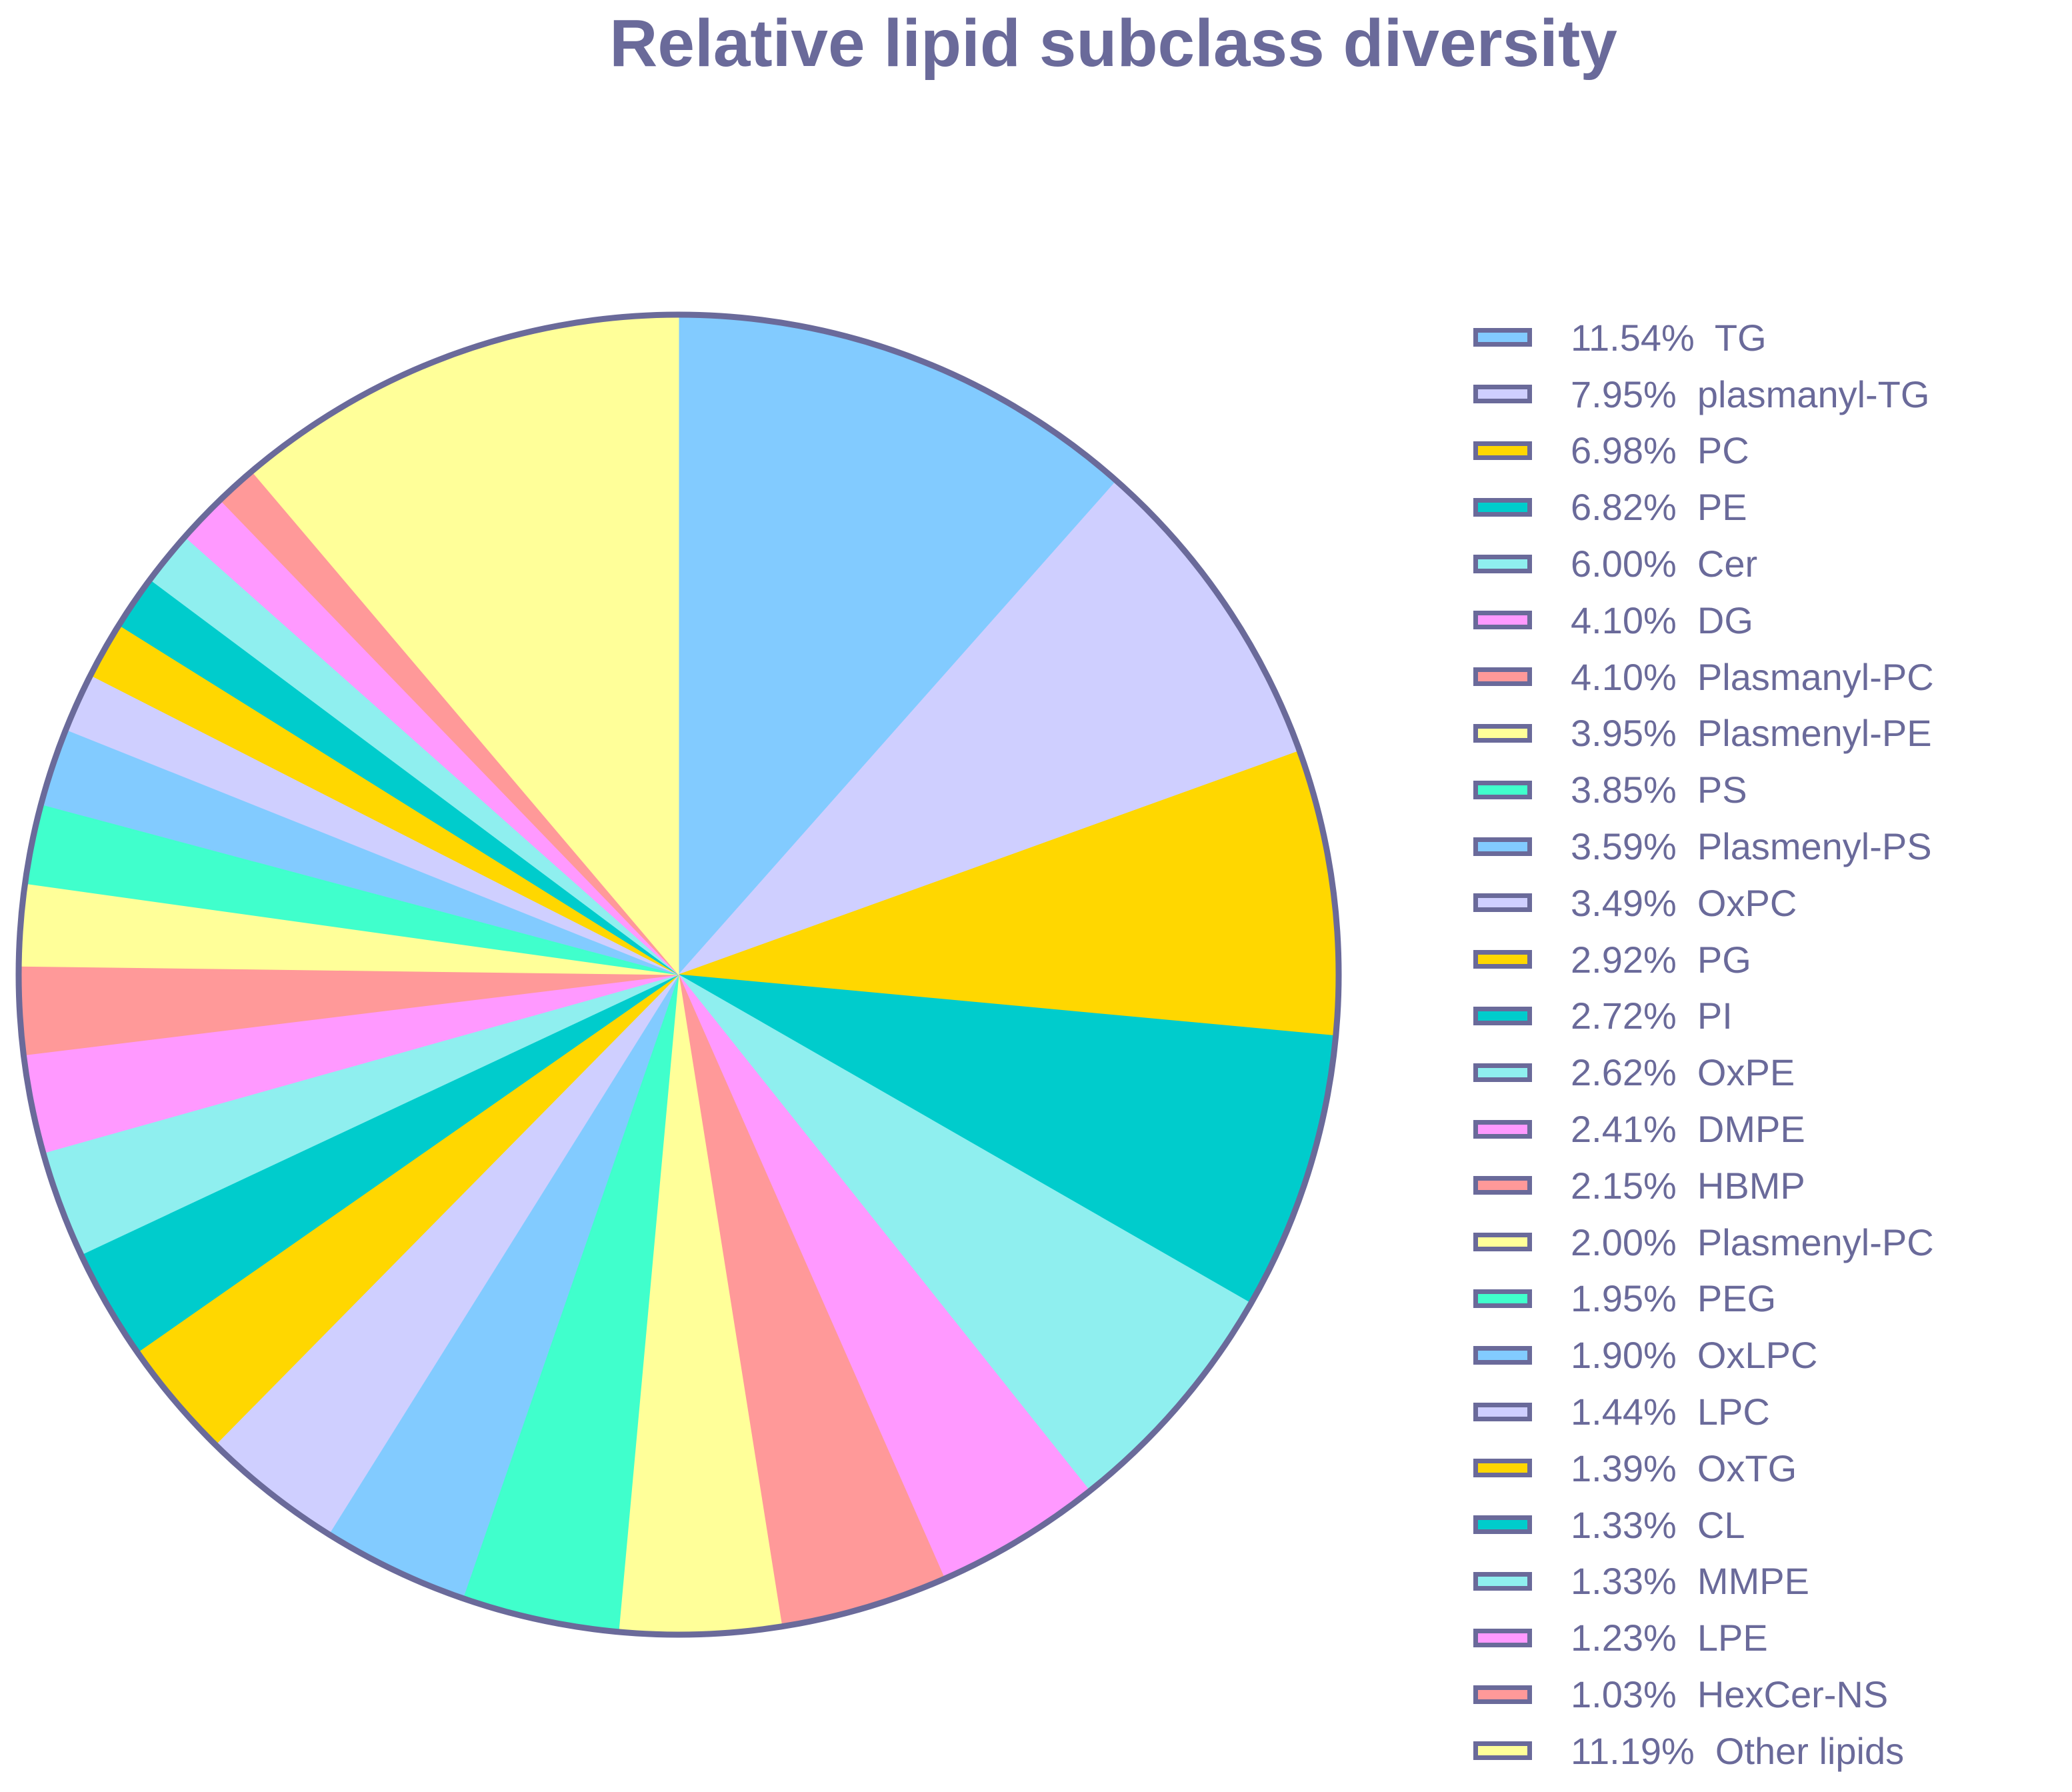 The image size is (2072, 1792). What do you see at coordinates (1633, 1750) in the screenshot?
I see `legend-percentage: 11.19%` at bounding box center [1633, 1750].